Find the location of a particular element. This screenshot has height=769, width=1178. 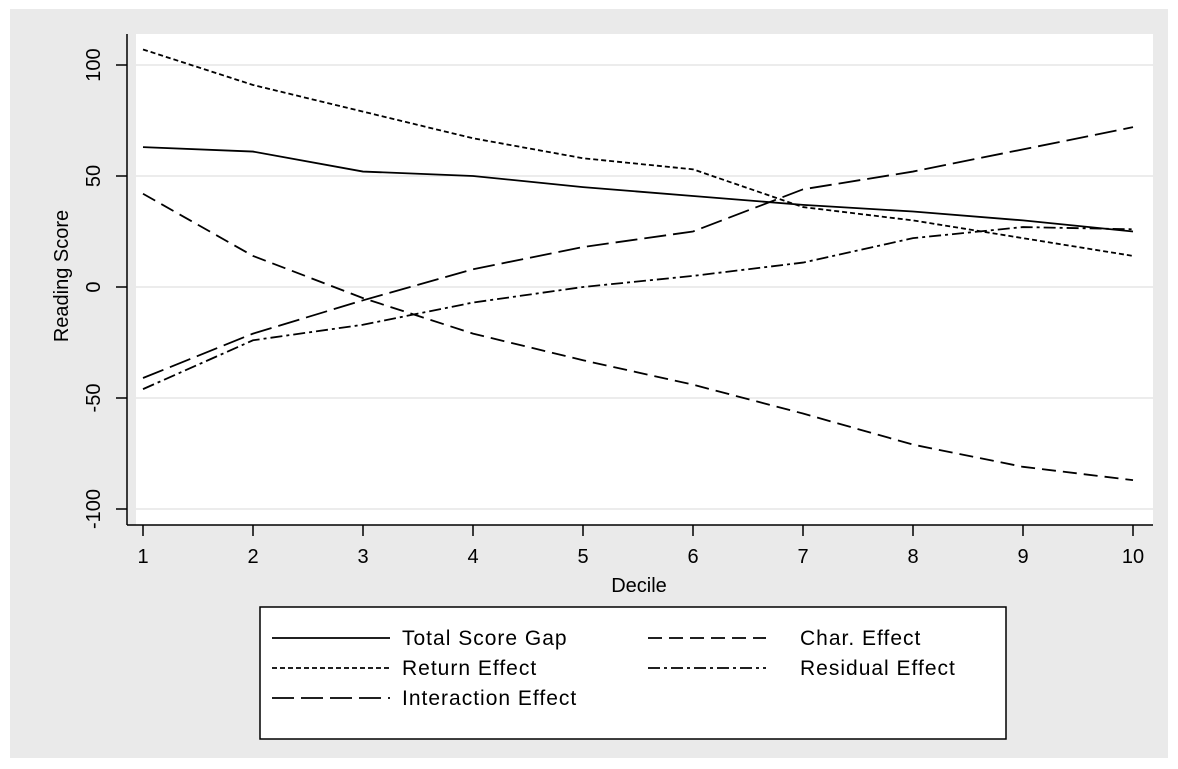

y-tick-label: -100 is located at coordinates (94, 509).